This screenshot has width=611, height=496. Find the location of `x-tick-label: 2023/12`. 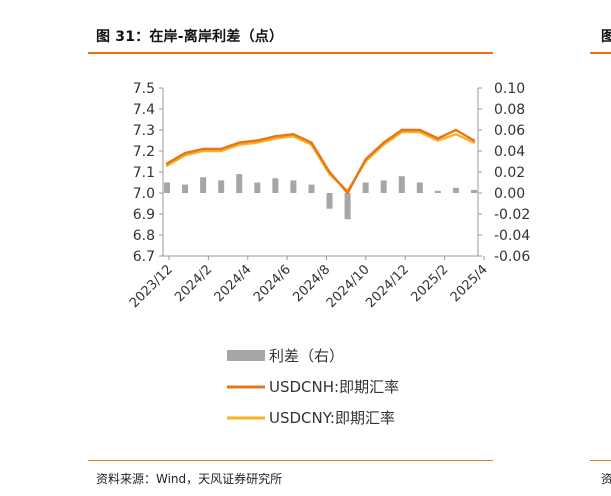

x-tick-label: 2023/12 is located at coordinates (151, 286).